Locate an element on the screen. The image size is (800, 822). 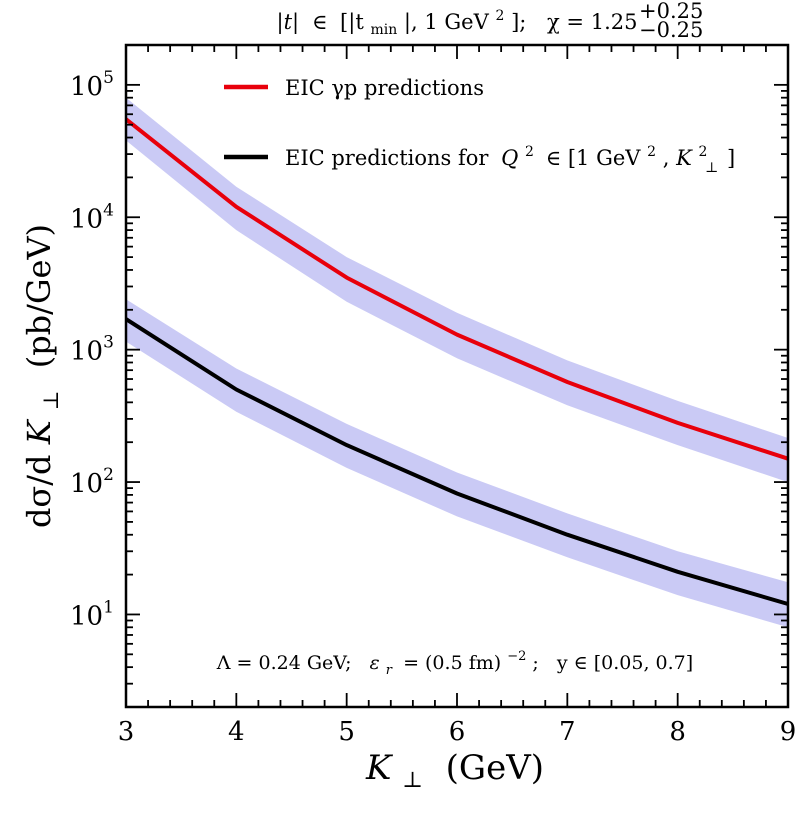
x-tick-label: 3 is located at coordinates (126, 732).